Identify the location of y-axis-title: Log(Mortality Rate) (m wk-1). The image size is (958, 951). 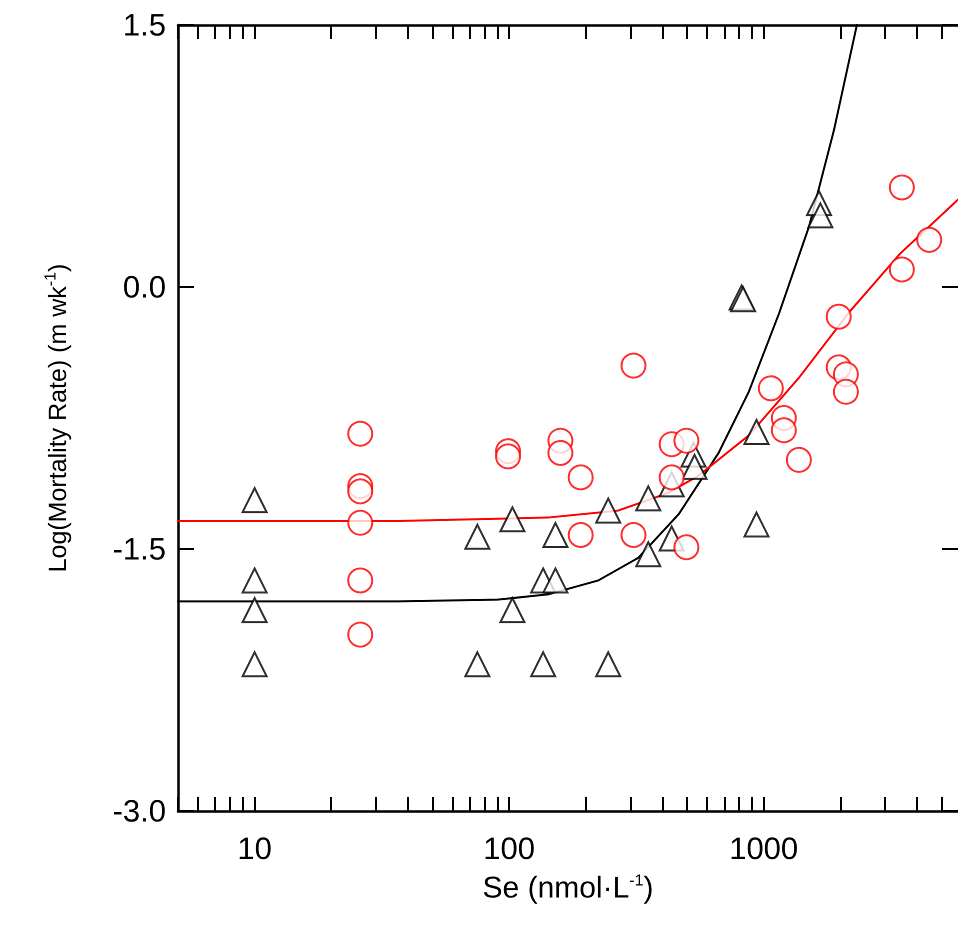
(57, 418).